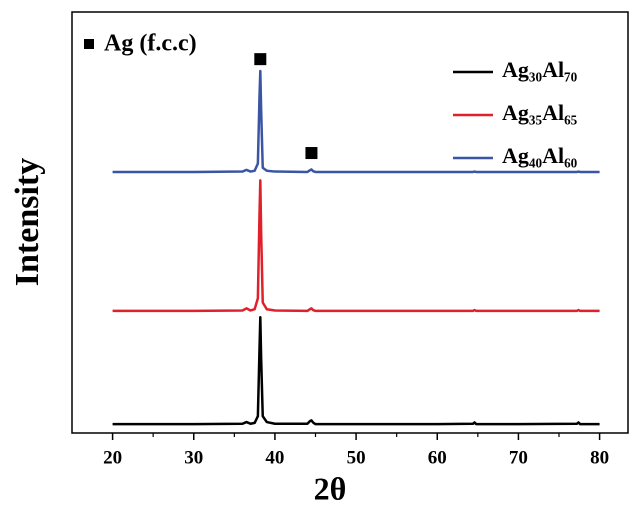 The width and height of the screenshot is (638, 508). Describe the element at coordinates (540, 155) in the screenshot. I see `legend-label: Ag₄₀Al₆₀` at that location.